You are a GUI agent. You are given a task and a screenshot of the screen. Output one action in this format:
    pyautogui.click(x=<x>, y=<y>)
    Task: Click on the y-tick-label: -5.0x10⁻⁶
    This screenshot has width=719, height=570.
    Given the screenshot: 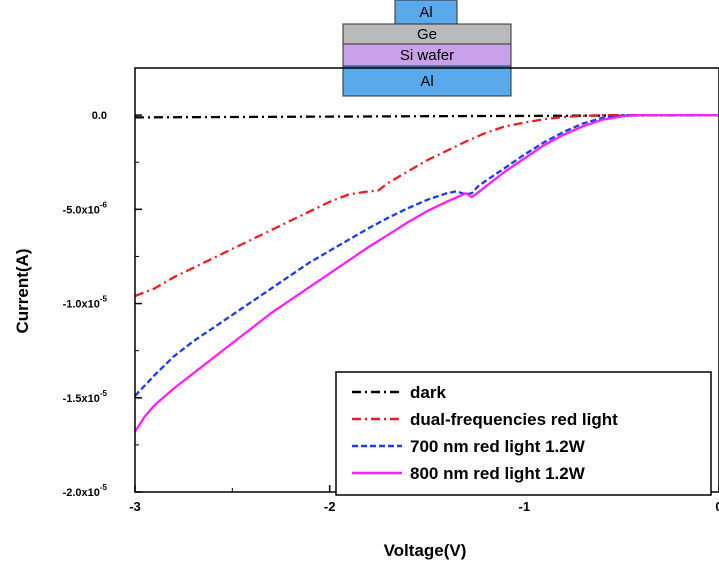 What is the action you would take?
    pyautogui.click(x=85, y=208)
    